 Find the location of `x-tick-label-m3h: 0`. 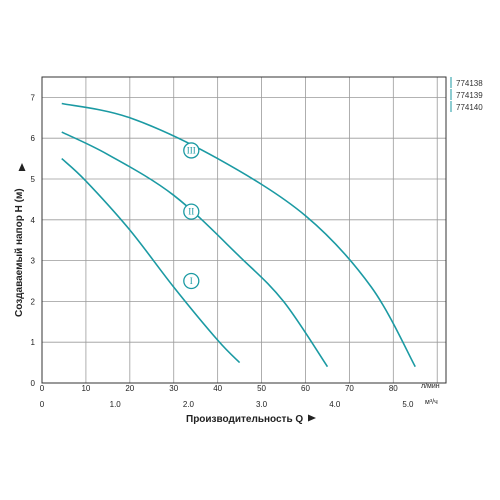

x-tick-label-m3h: 0 is located at coordinates (42, 404).